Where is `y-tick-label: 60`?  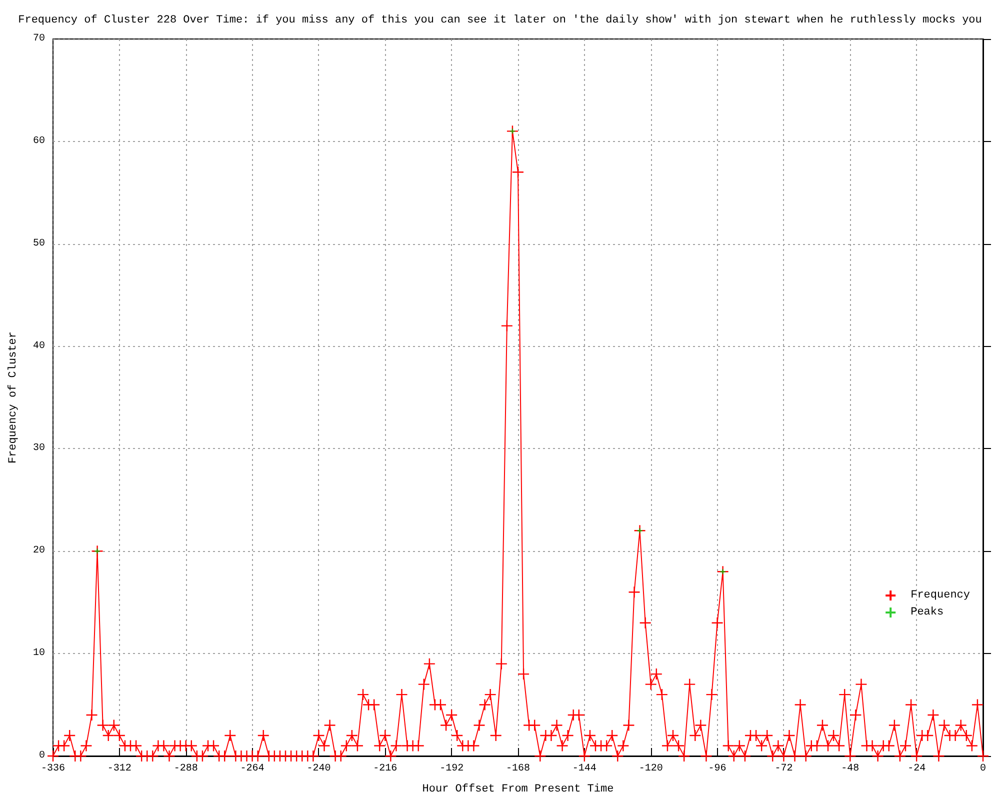 y-tick-label: 60 is located at coordinates (38, 141).